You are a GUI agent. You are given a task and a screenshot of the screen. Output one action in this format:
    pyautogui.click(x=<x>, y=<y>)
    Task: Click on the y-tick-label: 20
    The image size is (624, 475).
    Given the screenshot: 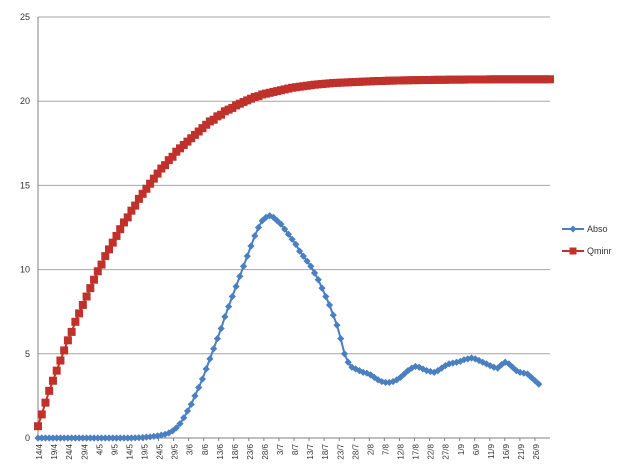 What is the action you would take?
    pyautogui.click(x=25, y=101)
    